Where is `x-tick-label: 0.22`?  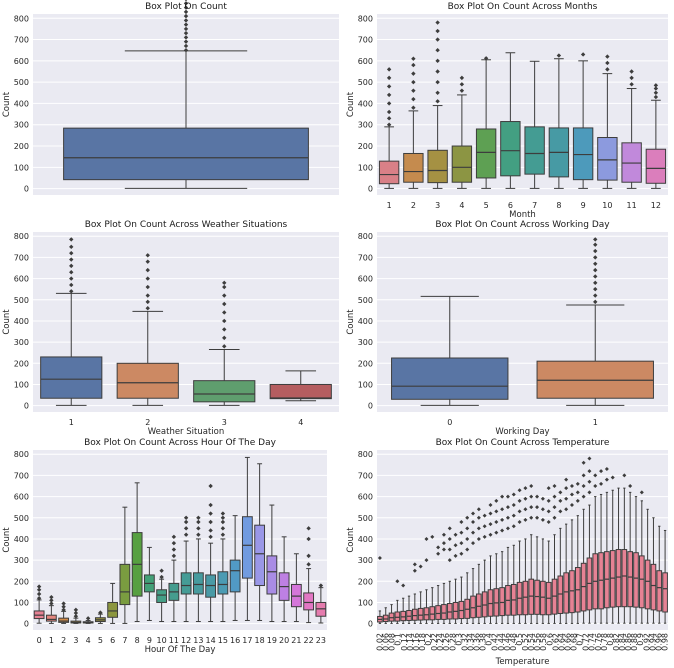
x-tick-label: 0.22 is located at coordinates (434, 642).